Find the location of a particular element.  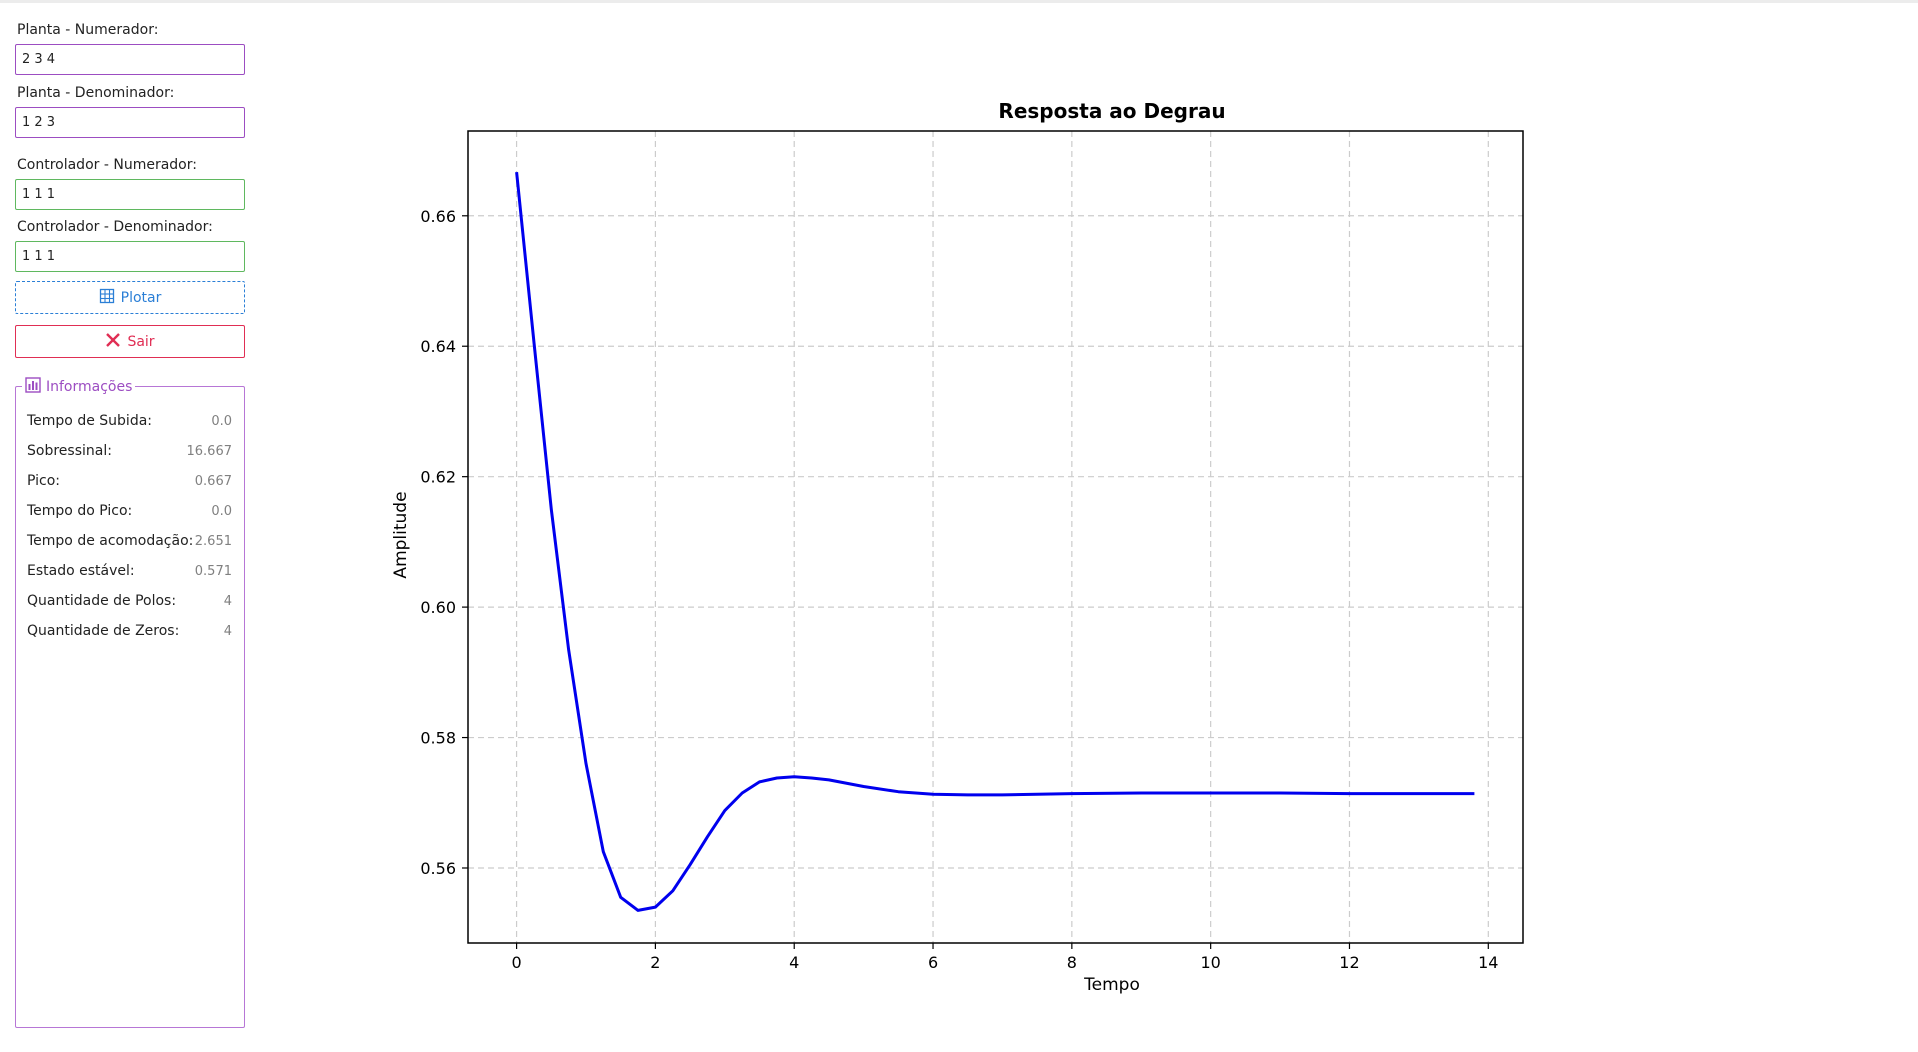

info-row-settling-time: Tempo de acomodação: 2.651 is located at coordinates (129, 541).